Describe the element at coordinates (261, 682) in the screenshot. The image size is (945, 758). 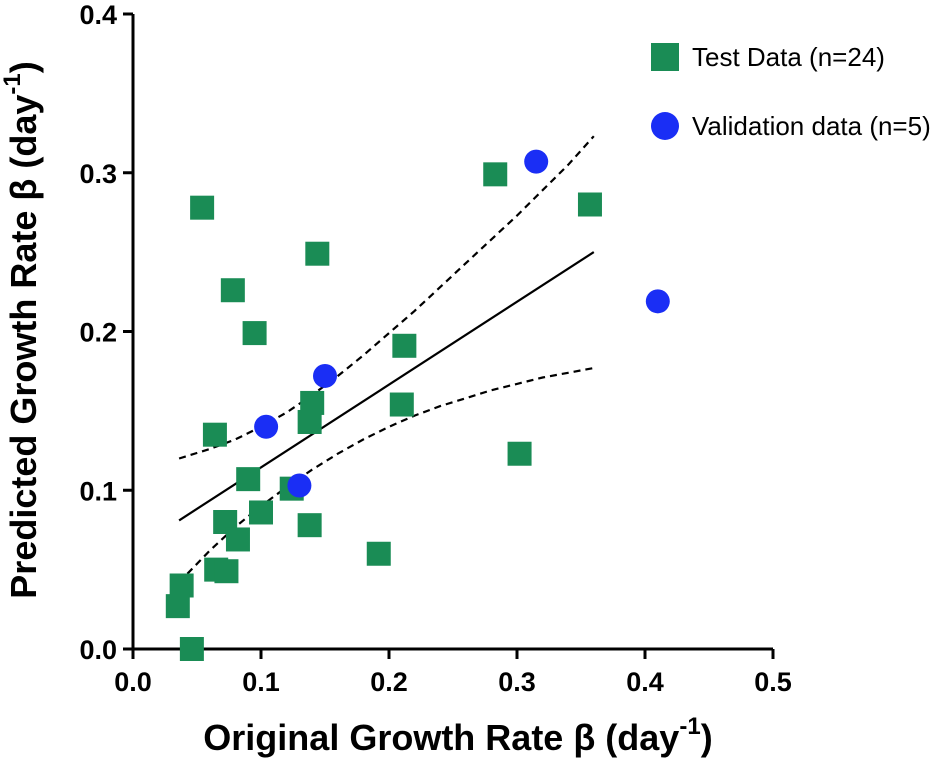
I see `x-tick-label: 0.1` at that location.